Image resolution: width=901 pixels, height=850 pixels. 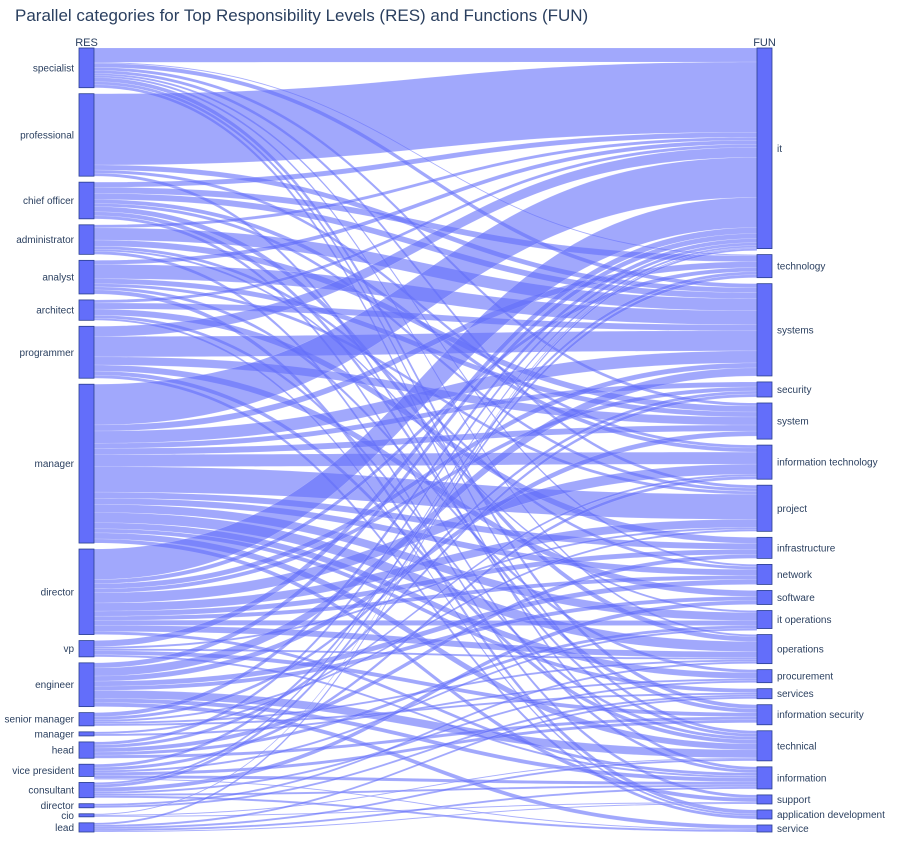 What do you see at coordinates (58, 806) in the screenshot?
I see `category-label-res-16: director` at bounding box center [58, 806].